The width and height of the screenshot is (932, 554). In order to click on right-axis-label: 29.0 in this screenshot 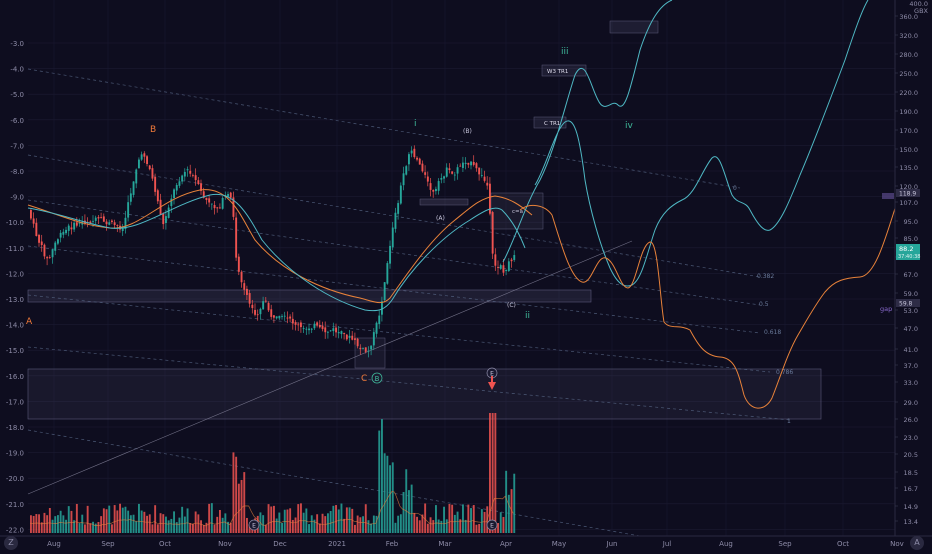, I will do `click(911, 403)`.